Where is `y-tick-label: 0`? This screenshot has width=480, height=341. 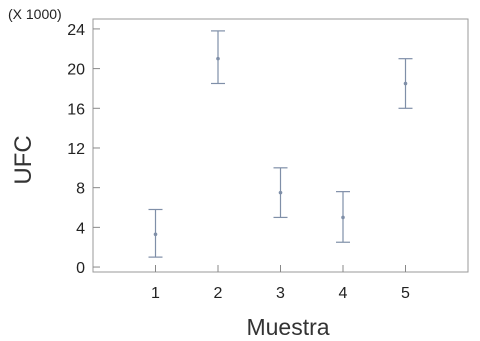 y-tick-label: 0 is located at coordinates (80, 268).